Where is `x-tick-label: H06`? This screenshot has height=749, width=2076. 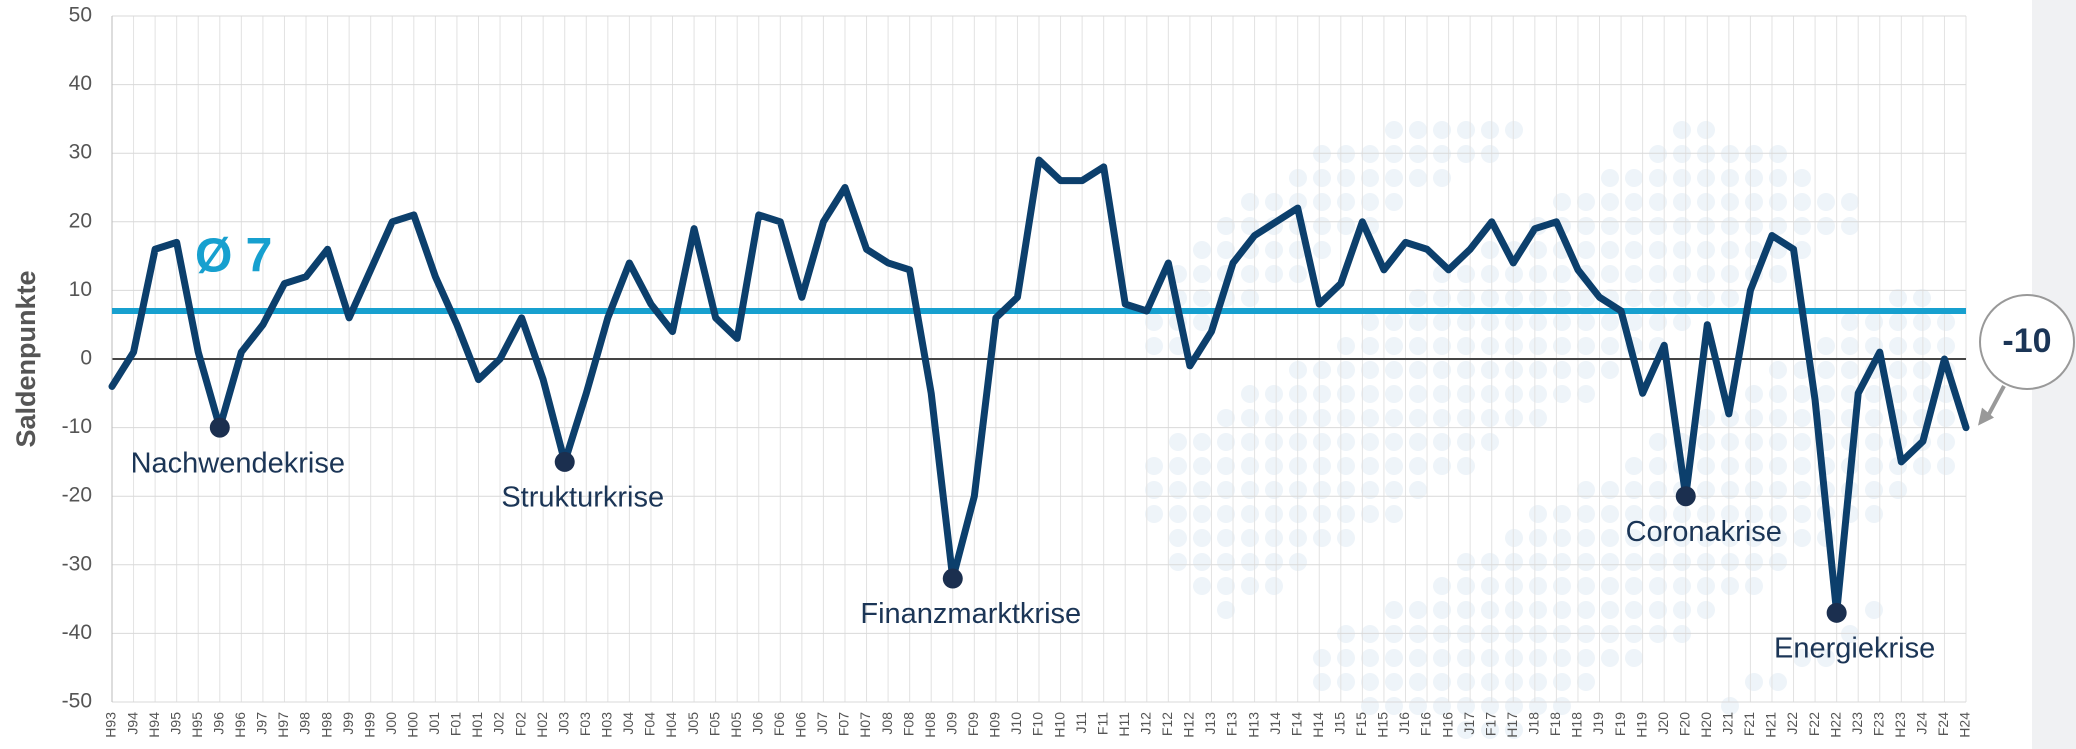
x-tick-label: H06 is located at coordinates (801, 725).